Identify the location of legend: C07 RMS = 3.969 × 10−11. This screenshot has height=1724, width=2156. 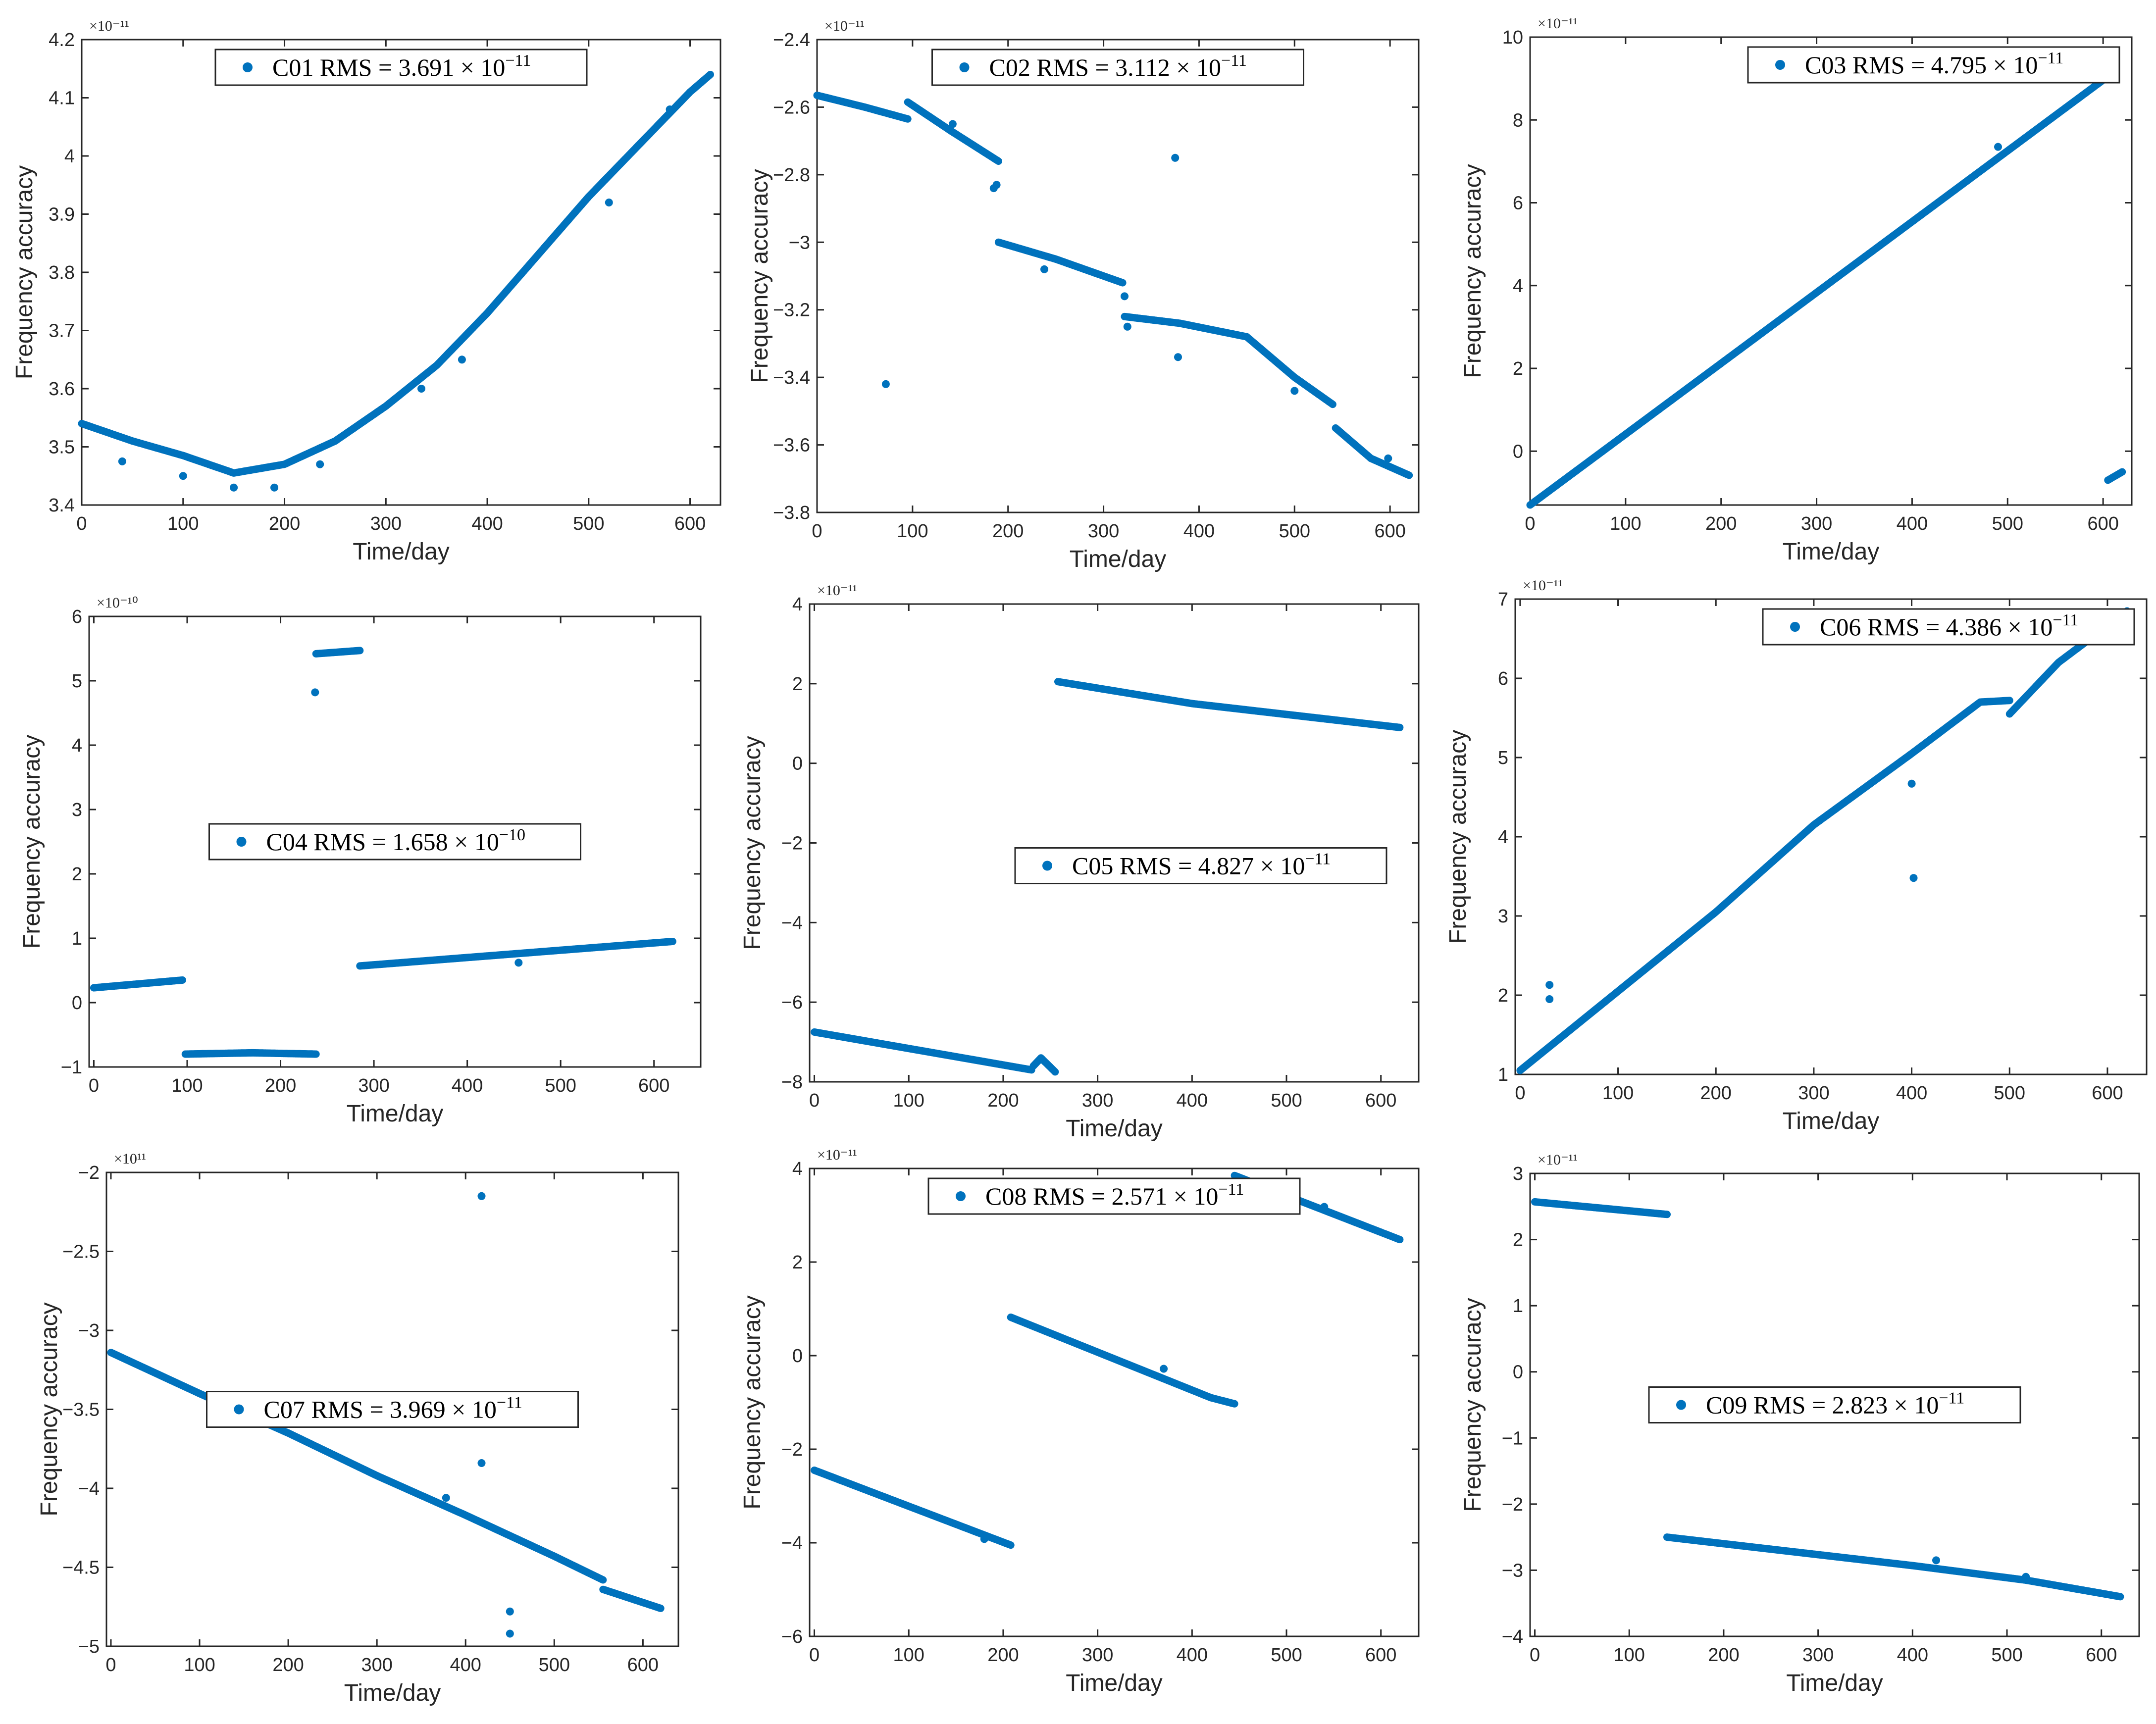
(392, 1409).